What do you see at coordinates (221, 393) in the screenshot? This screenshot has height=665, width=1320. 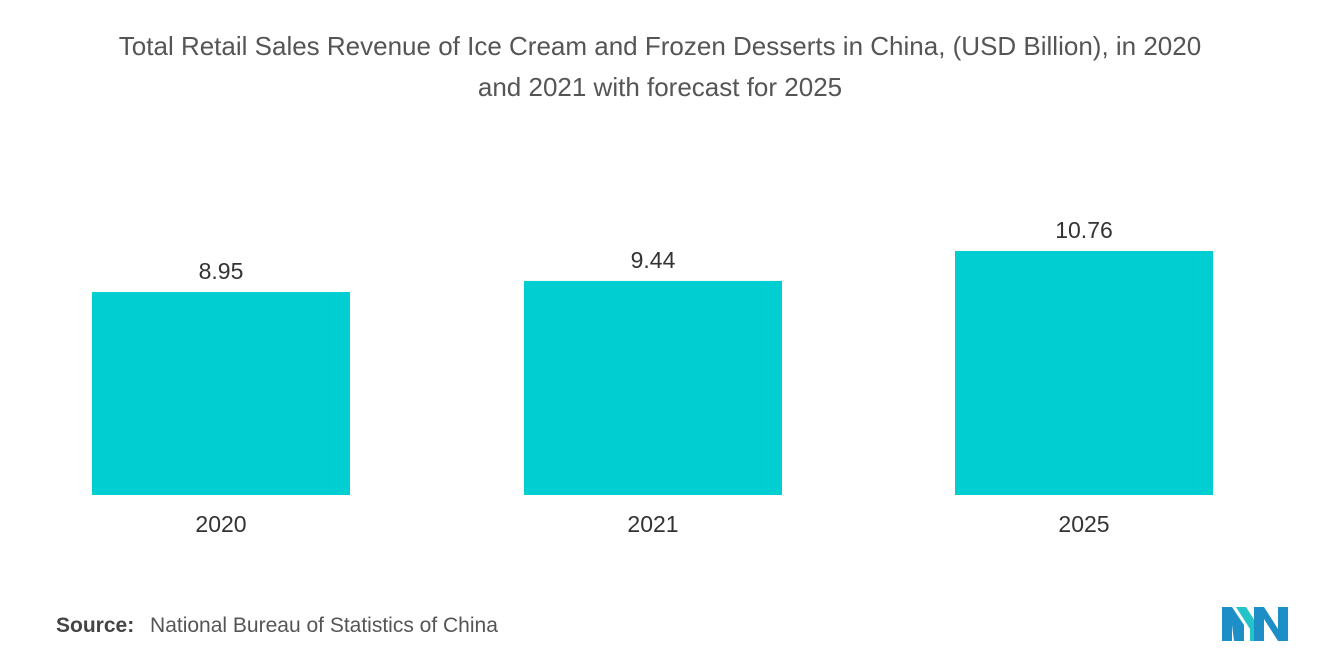 I see `bar-2020` at bounding box center [221, 393].